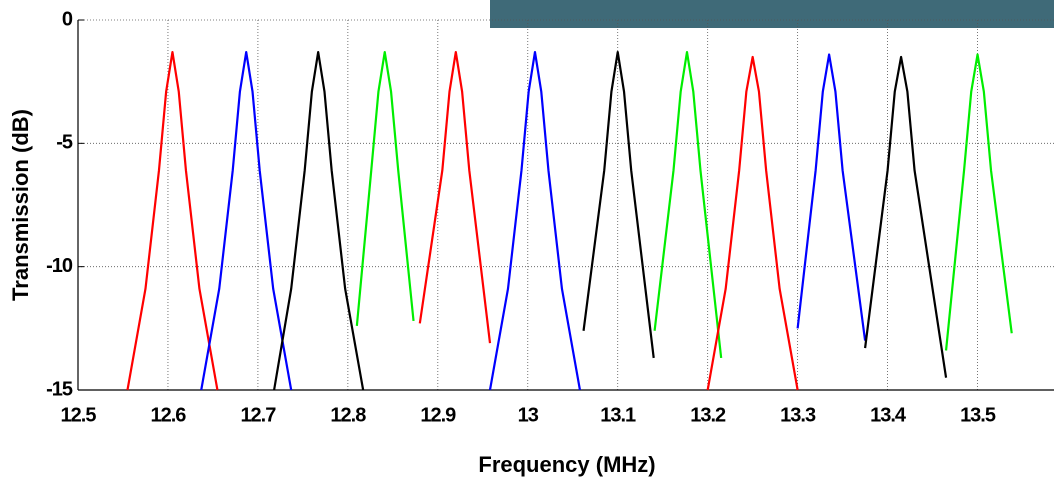  Describe the element at coordinates (798, 415) in the screenshot. I see `x-tick-label: 13.3` at that location.